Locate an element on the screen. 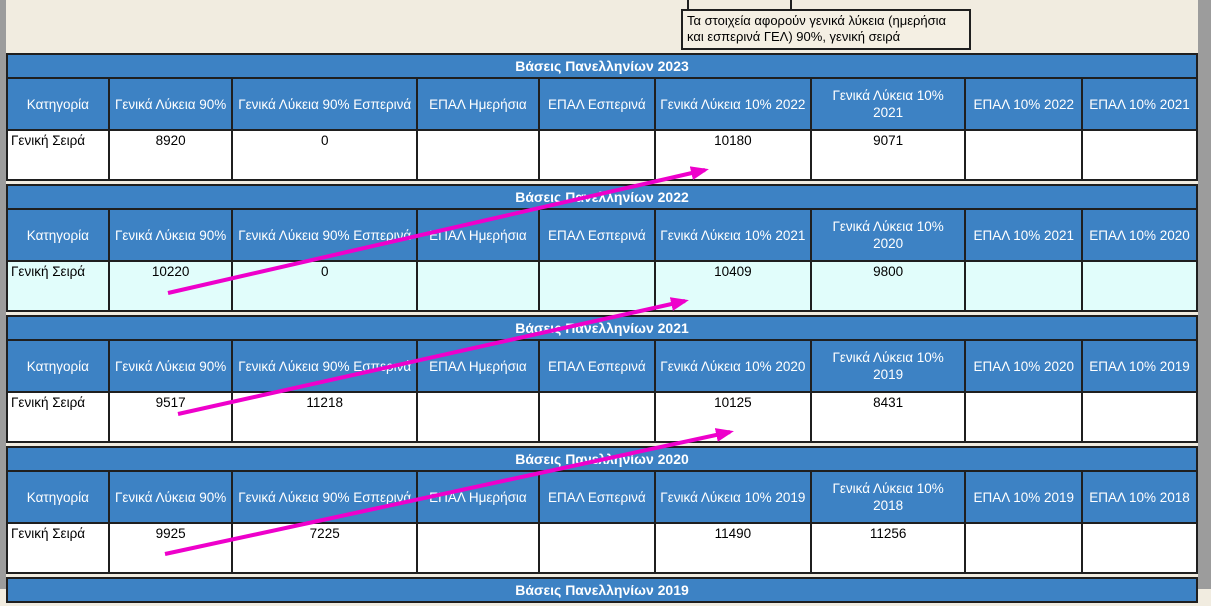  column-header: ΕΠΑΛ 10% 2018 is located at coordinates (1139, 497).